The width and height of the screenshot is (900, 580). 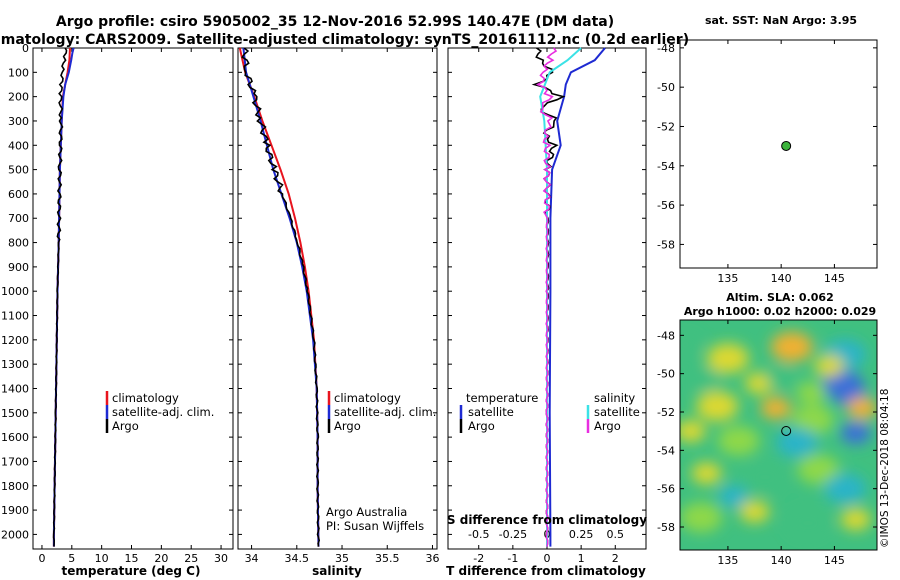 I want to click on y-tick-label: 1700, so click(x=15, y=461).